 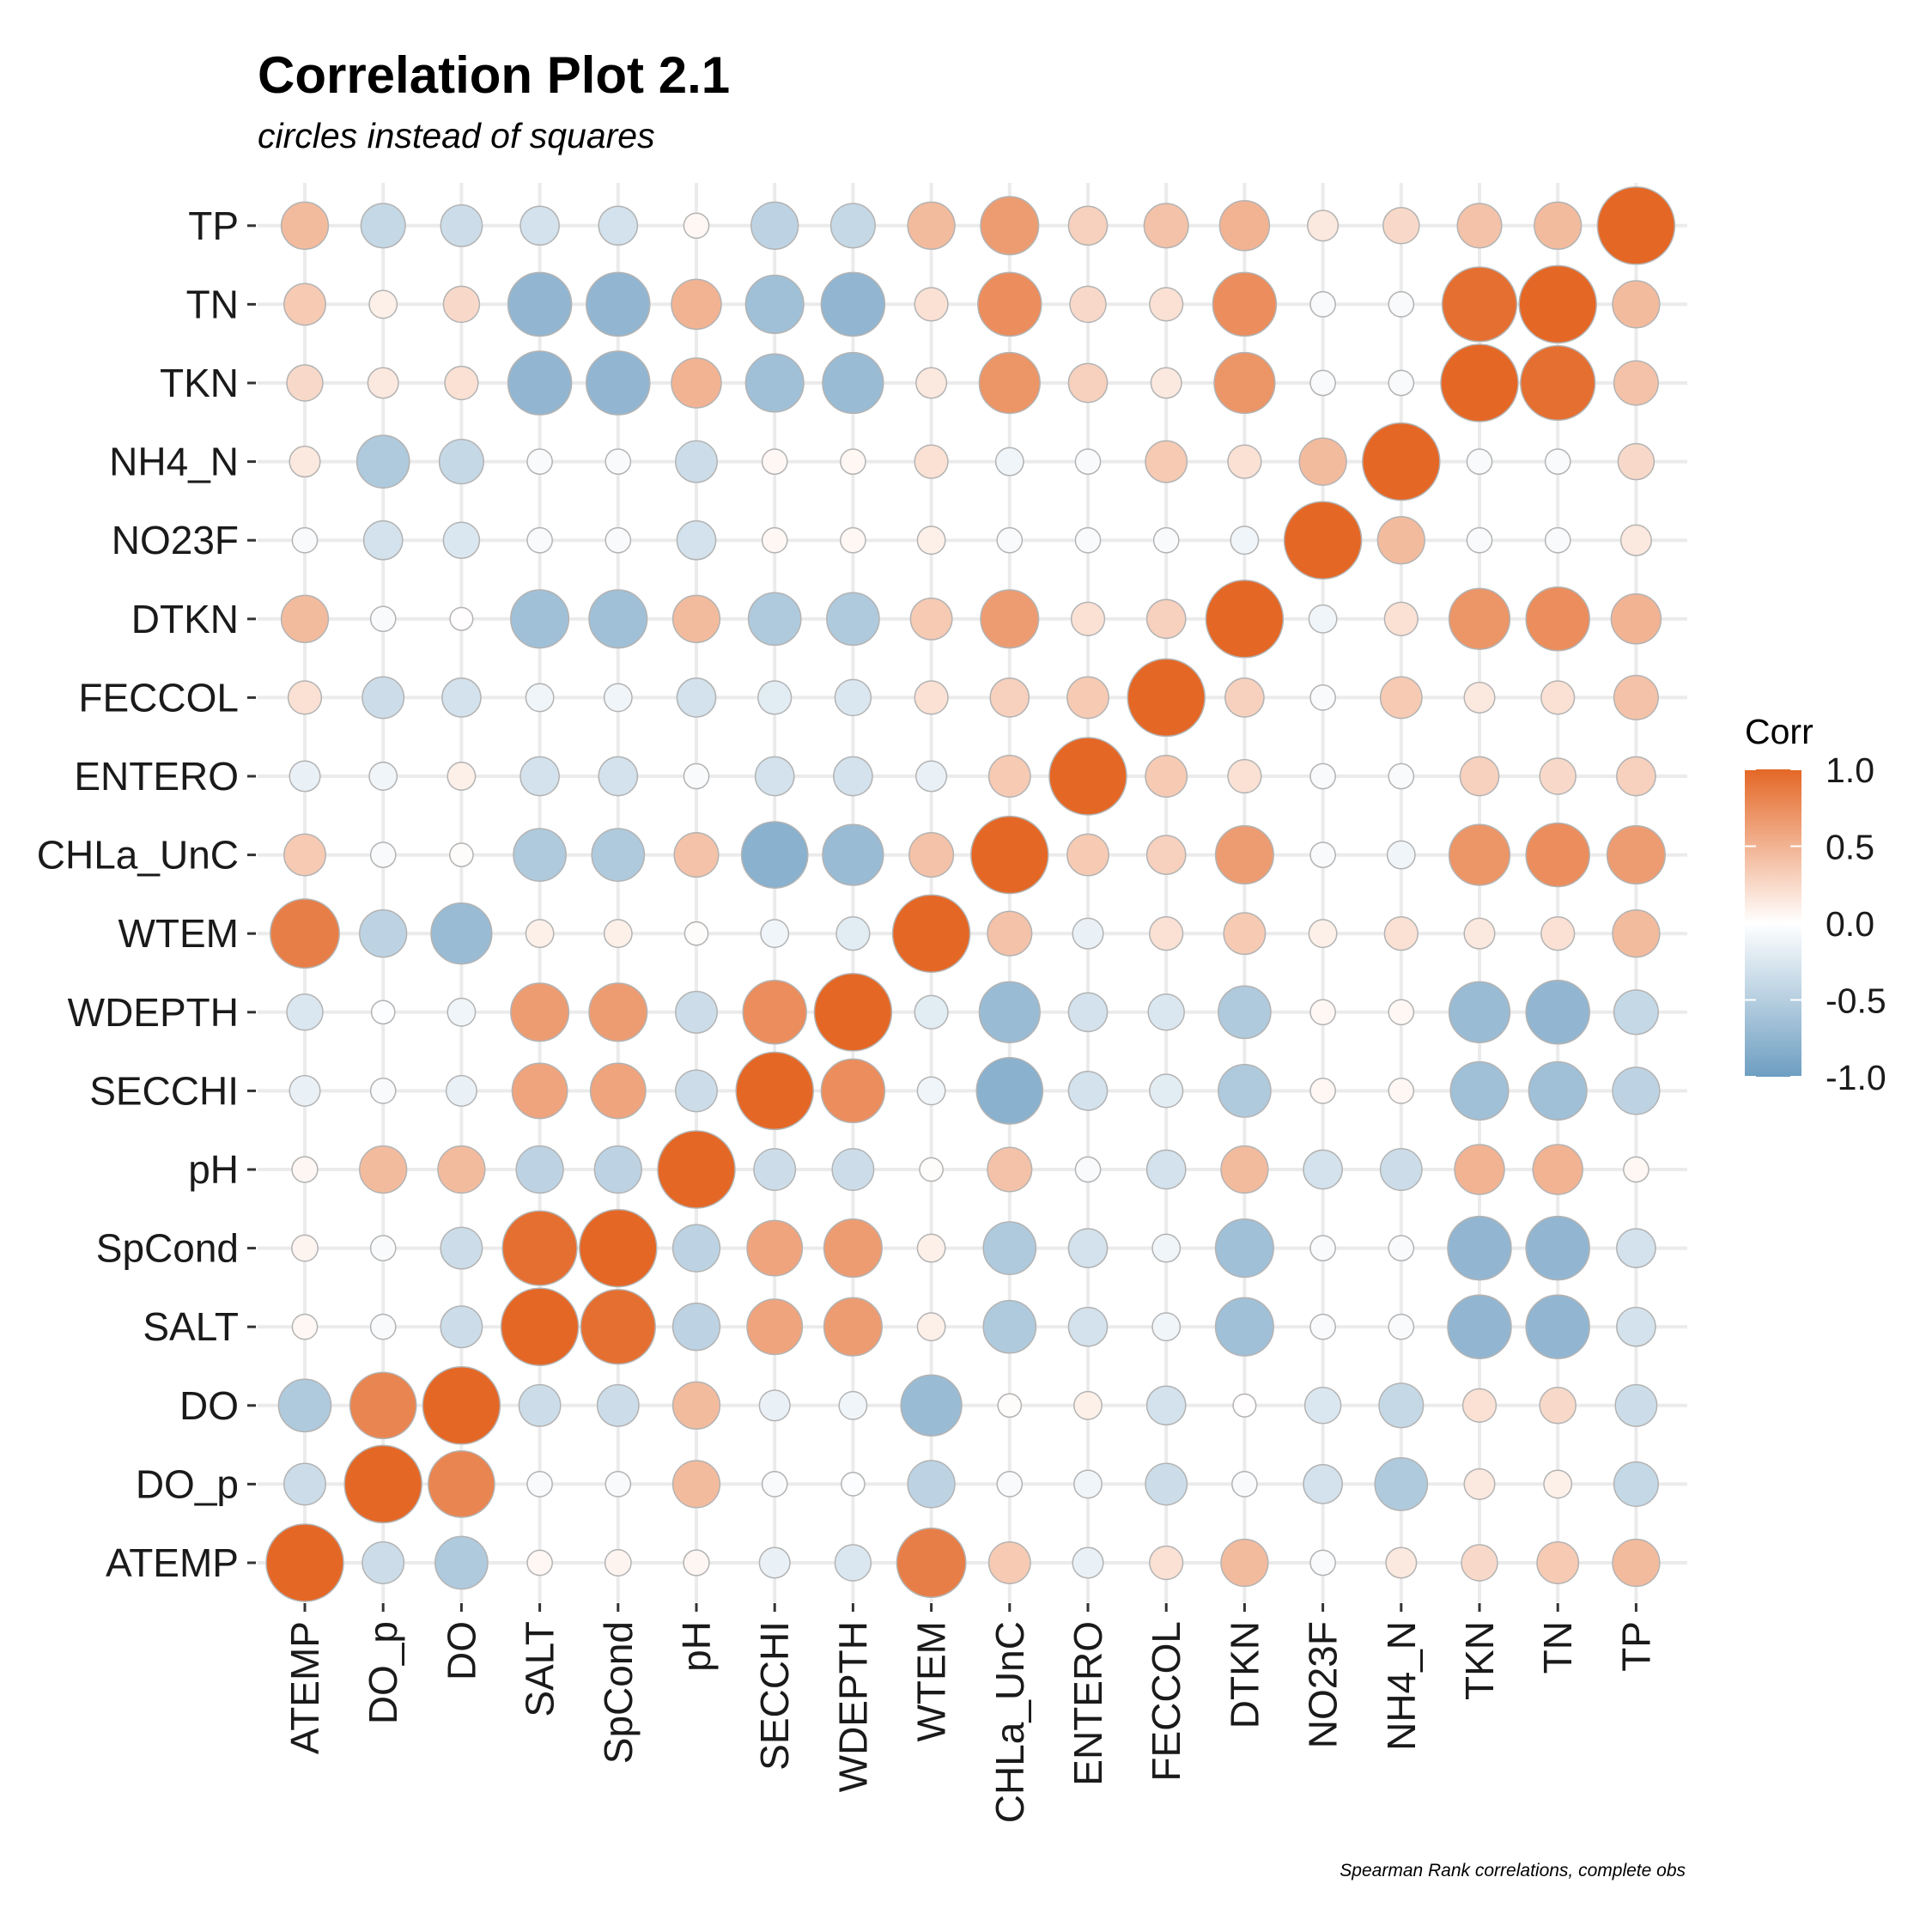 I want to click on y-tick-label: SALT, so click(x=191, y=1327).